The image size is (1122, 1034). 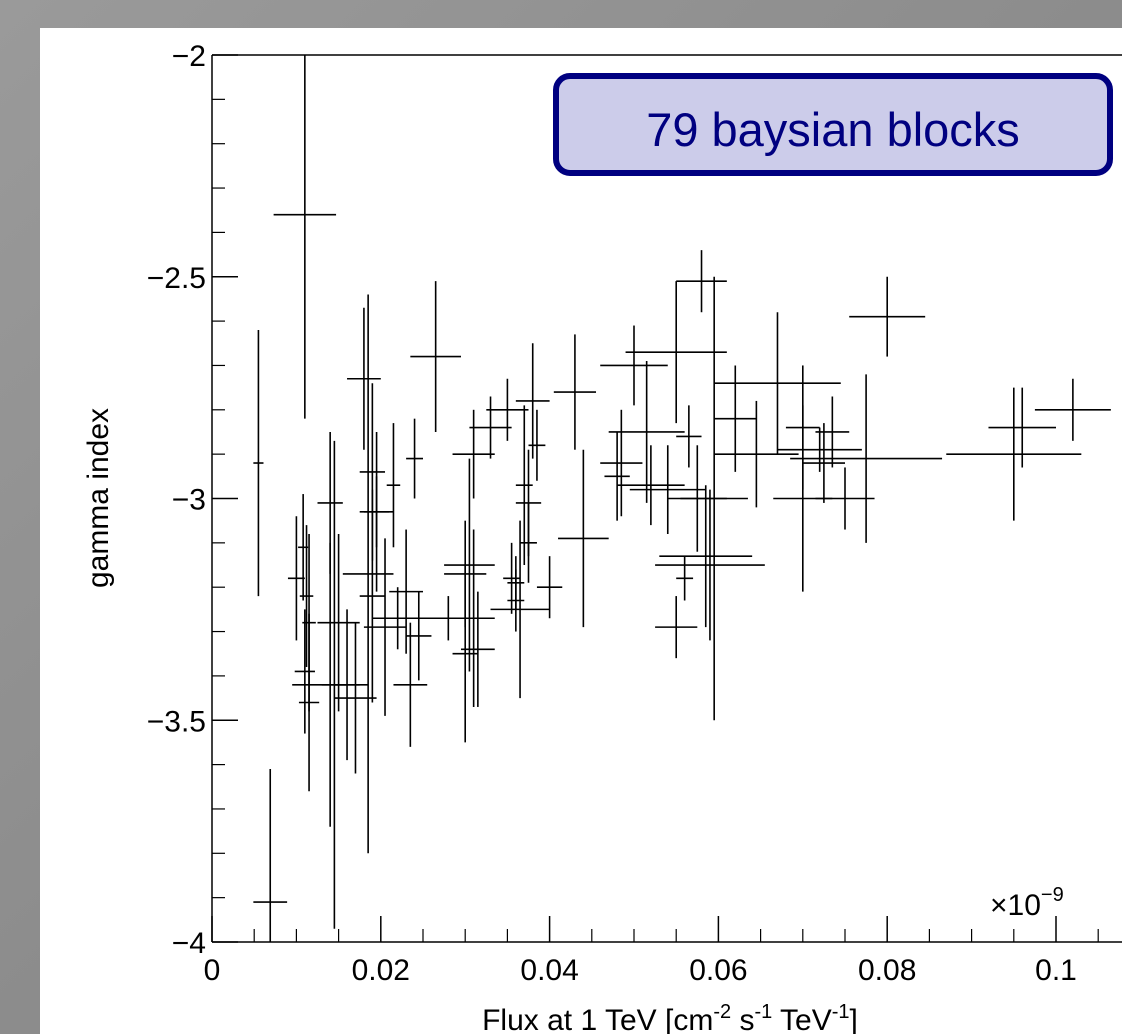 What do you see at coordinates (854, 1019) in the screenshot?
I see `x-label-part: ]` at bounding box center [854, 1019].